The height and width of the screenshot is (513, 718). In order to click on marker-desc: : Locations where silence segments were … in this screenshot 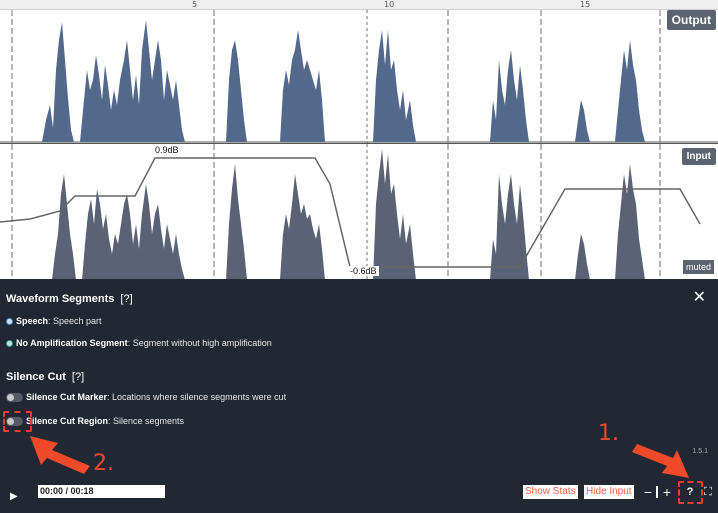, I will do `click(197, 397)`.